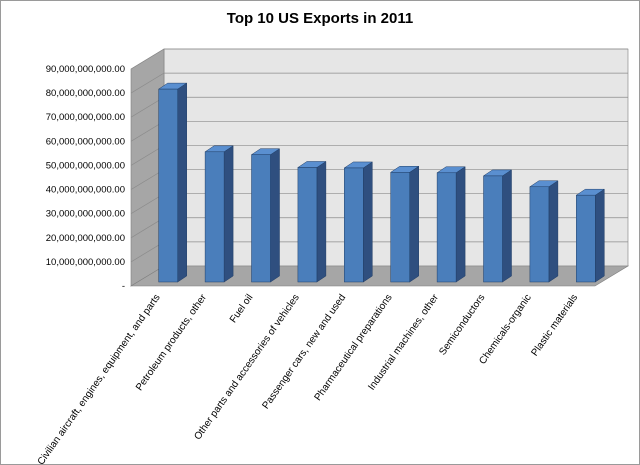  I want to click on x-tick-label: Pharmaceutical preparations, so click(354, 347).